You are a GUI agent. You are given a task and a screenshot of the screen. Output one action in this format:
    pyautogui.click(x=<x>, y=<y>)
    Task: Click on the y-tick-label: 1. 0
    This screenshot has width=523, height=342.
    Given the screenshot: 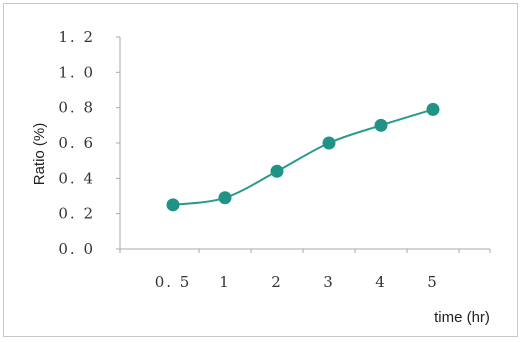 What is the action you would take?
    pyautogui.click(x=76, y=72)
    